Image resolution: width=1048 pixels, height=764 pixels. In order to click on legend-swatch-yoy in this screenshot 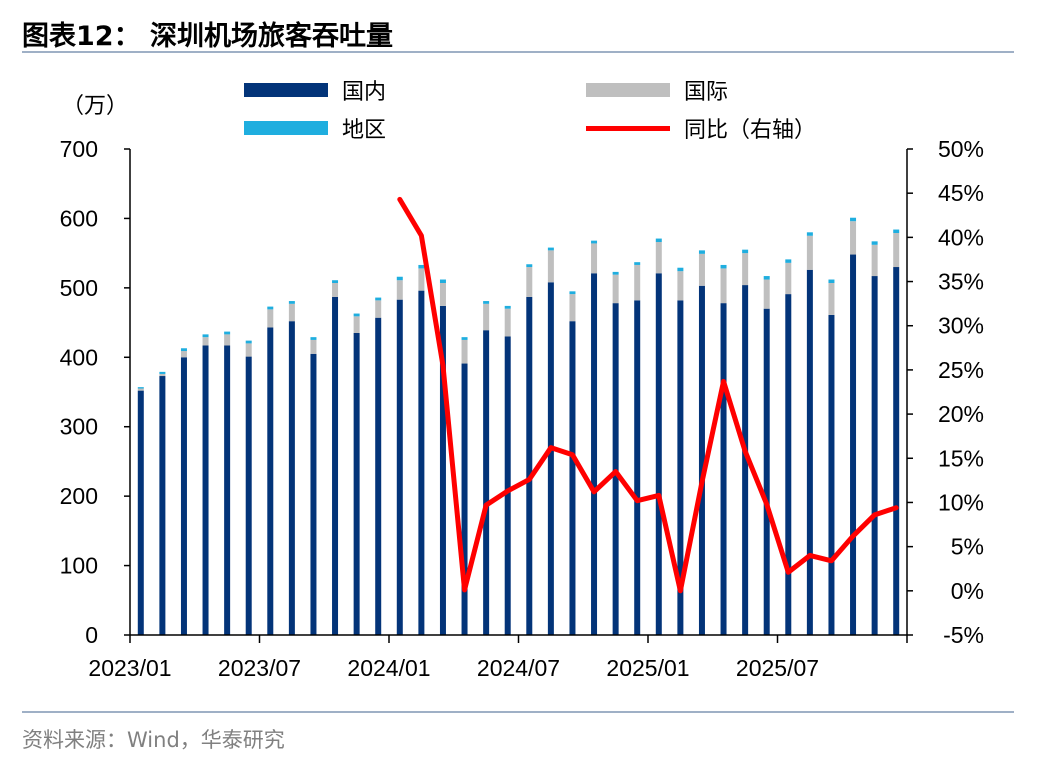, I will do `click(628, 128)`.